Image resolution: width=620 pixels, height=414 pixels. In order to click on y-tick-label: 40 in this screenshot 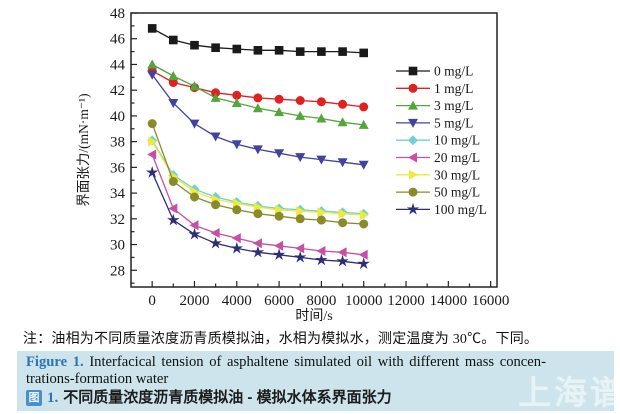, I will do `click(117, 117)`.